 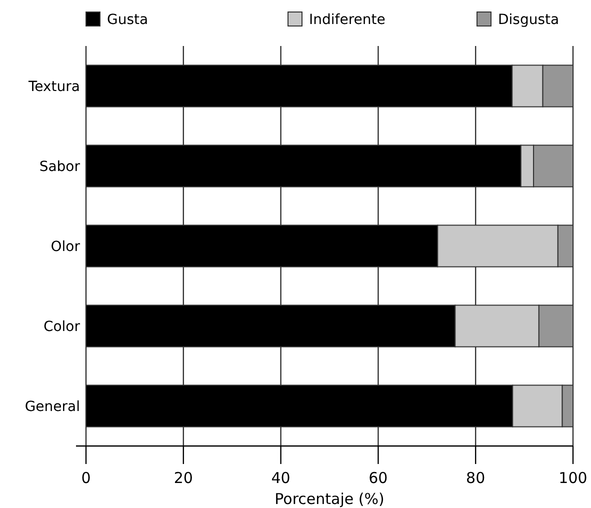 I want to click on y-tick-label: General, so click(x=52, y=406).